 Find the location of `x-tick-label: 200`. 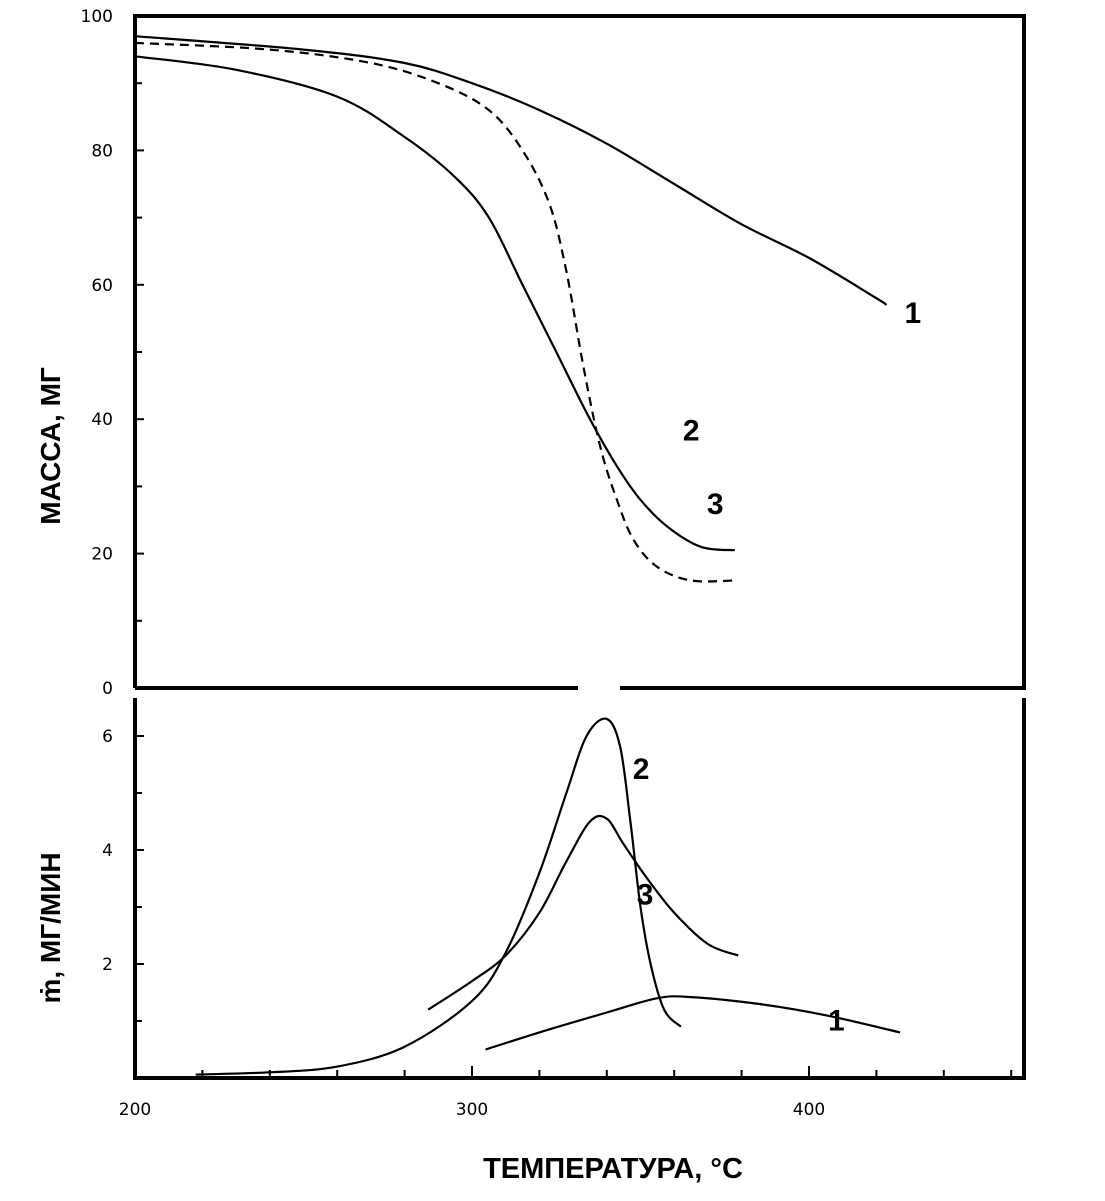

x-tick-label: 200 is located at coordinates (135, 1110).